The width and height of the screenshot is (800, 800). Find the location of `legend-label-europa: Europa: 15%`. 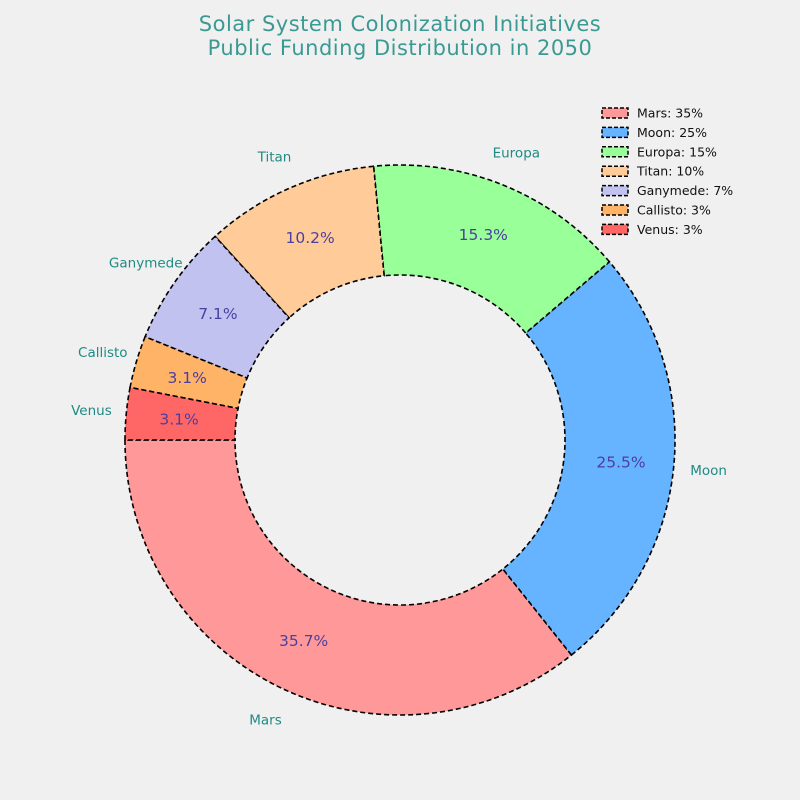

legend-label-europa: Europa: 15% is located at coordinates (677, 151).